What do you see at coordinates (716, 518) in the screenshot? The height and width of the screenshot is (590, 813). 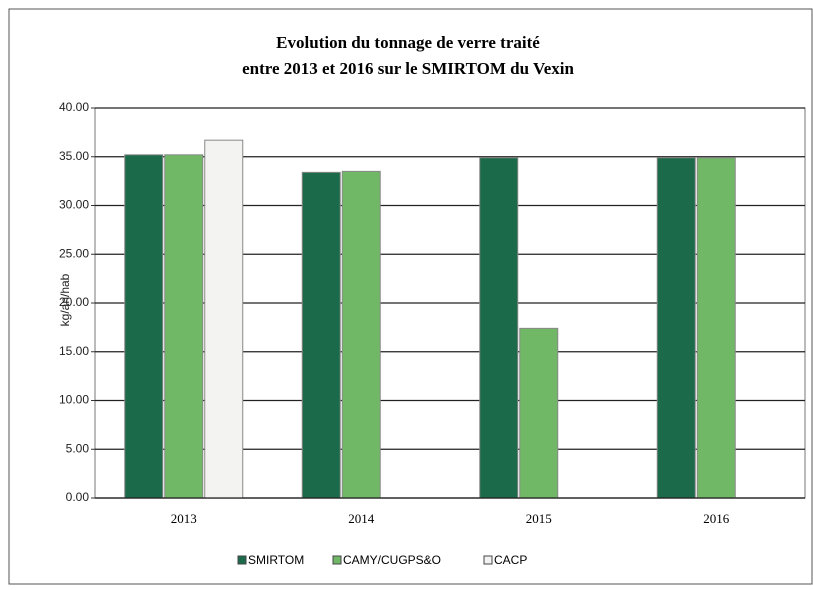 I see `x-tick-label: 2016` at bounding box center [716, 518].